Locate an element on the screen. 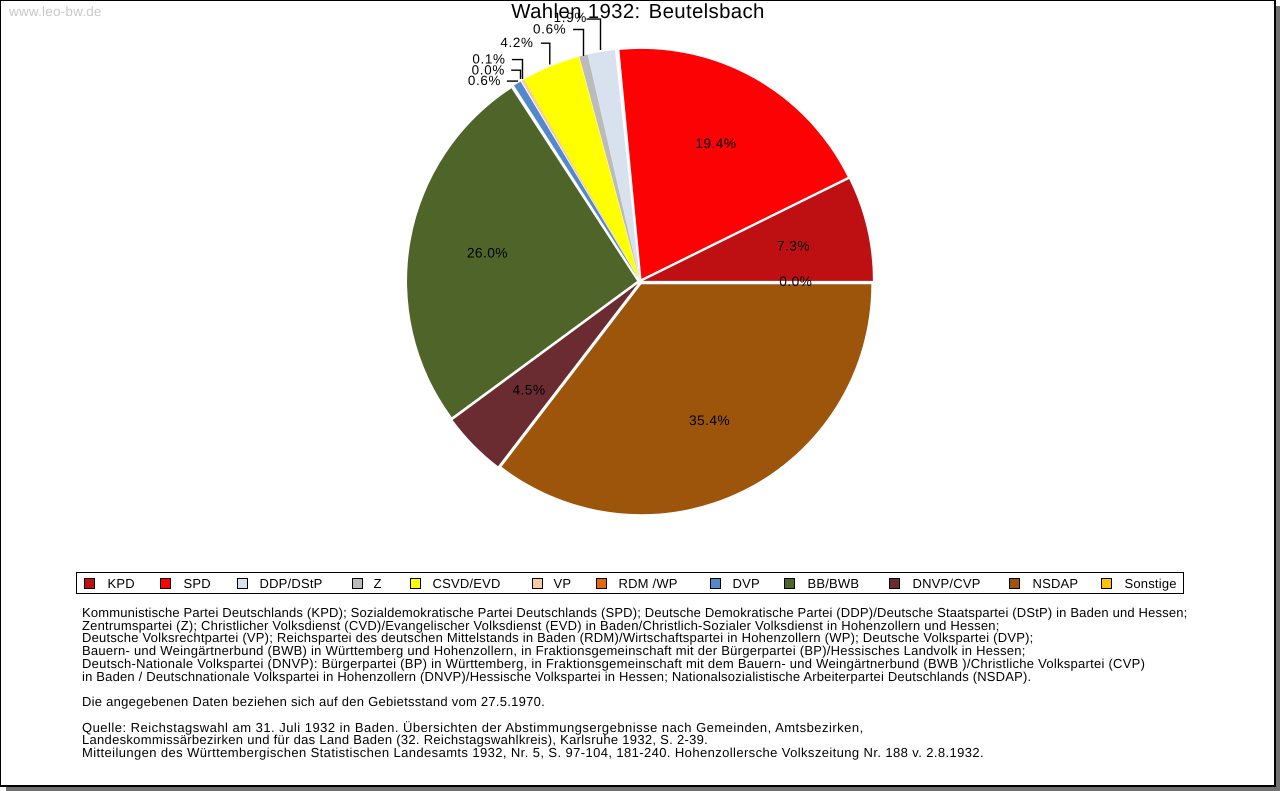 The width and height of the screenshot is (1280, 791). svg-text: 19.4% is located at coordinates (715, 143).